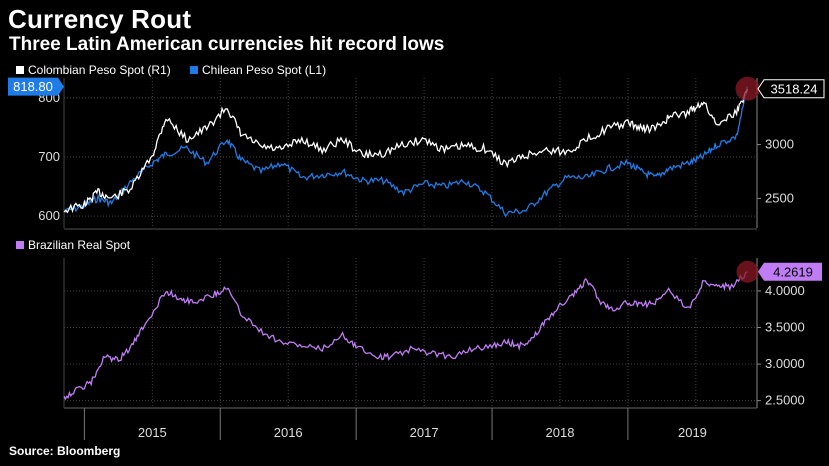 The image size is (829, 466). Describe the element at coordinates (152, 432) in the screenshot. I see `x-tick-label: 2015` at that location.